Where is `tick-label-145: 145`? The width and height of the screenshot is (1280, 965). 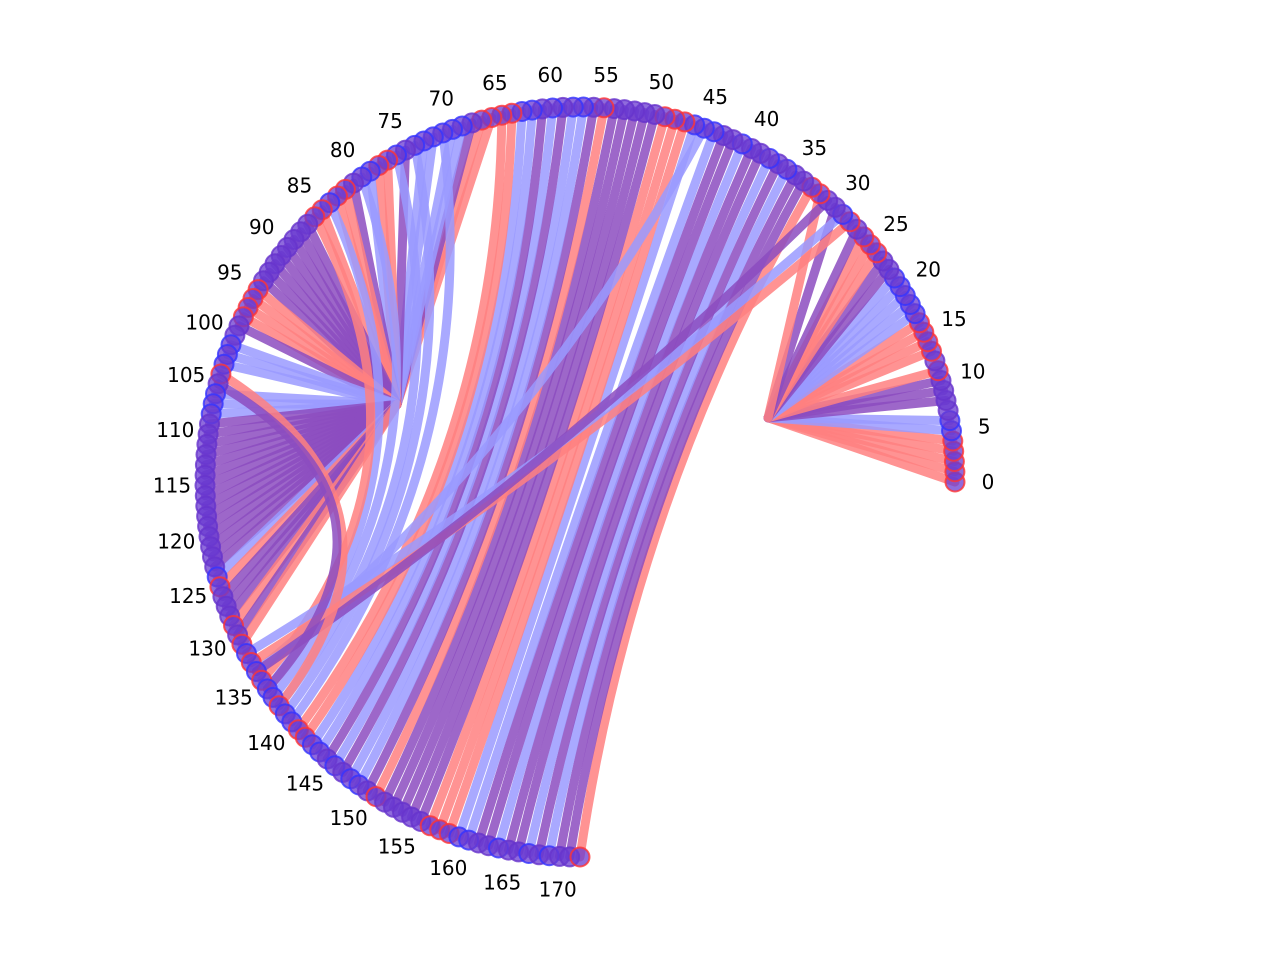 tick-label-145: 145 is located at coordinates (305, 783).